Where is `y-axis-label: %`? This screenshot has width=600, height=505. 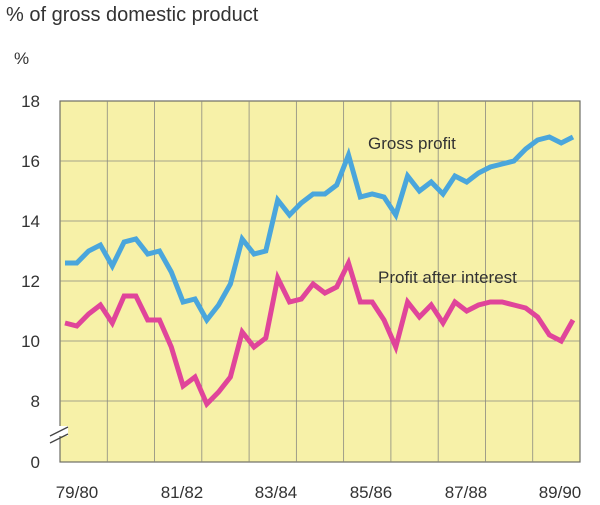
y-axis-label: % is located at coordinates (21, 58).